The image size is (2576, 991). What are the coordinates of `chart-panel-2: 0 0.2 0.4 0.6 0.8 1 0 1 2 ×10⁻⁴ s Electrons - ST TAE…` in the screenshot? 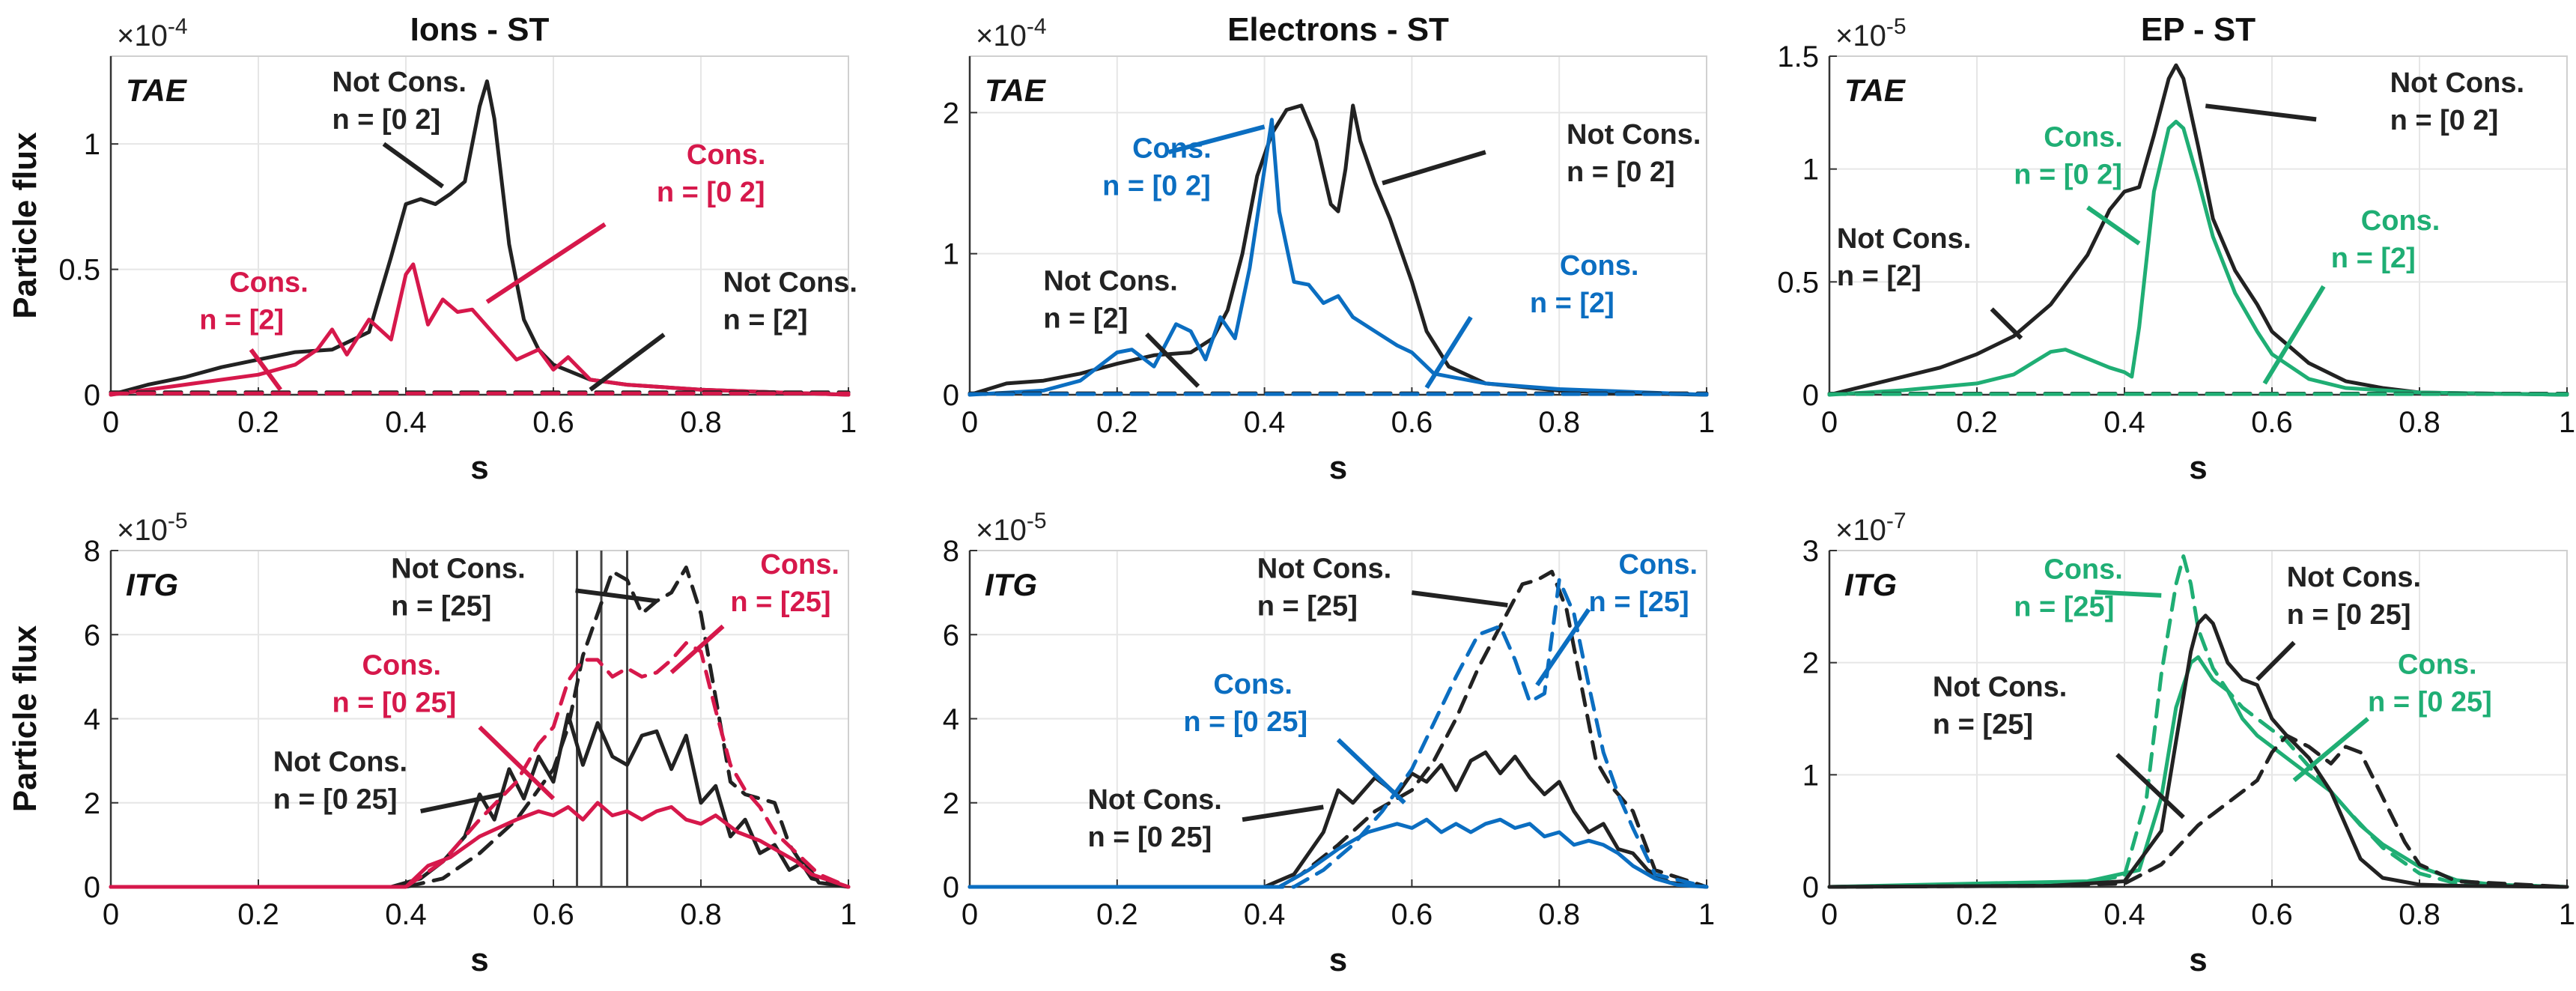 It's located at (1329, 249).